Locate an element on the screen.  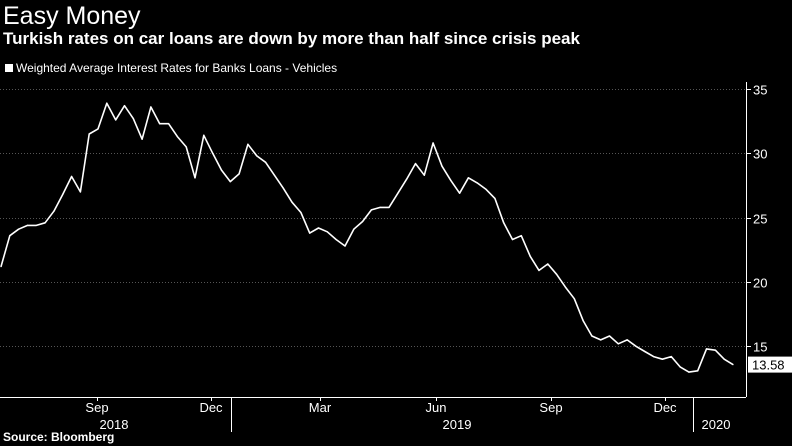
y-tick-label-25: 25 is located at coordinates (760, 219).